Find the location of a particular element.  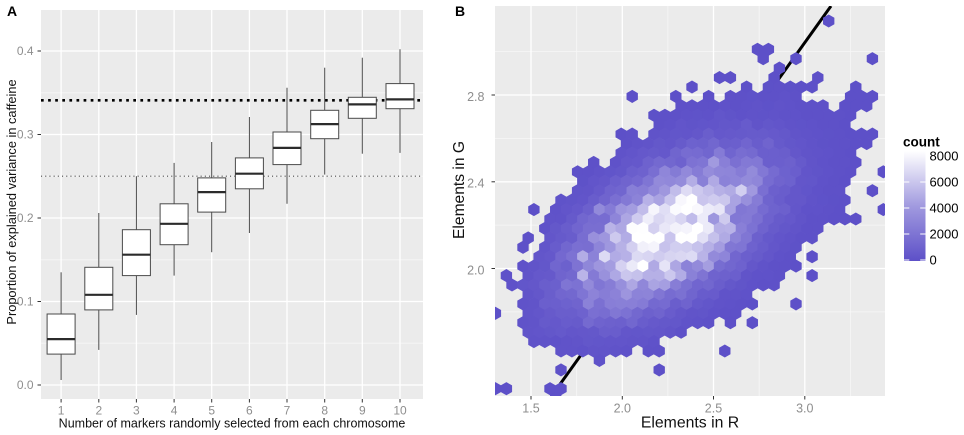

svg-text: 5 is located at coordinates (211, 411).